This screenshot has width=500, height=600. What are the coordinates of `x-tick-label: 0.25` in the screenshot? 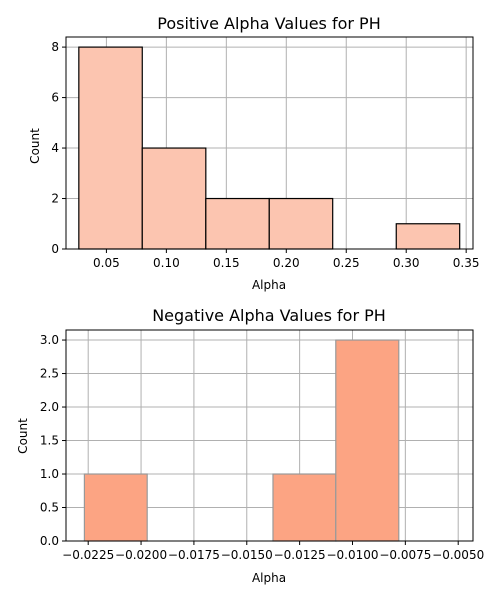 It's located at (346, 263).